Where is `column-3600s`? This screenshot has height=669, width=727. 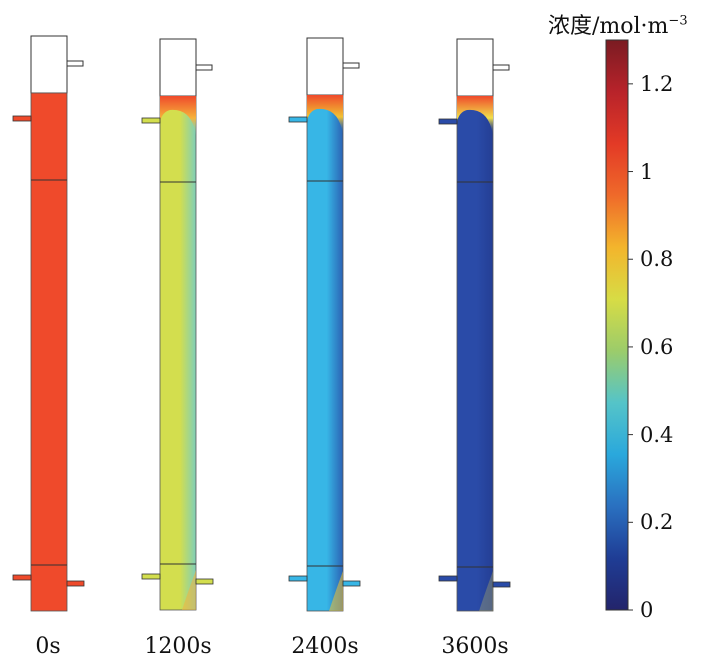
column-3600s is located at coordinates (474, 325).